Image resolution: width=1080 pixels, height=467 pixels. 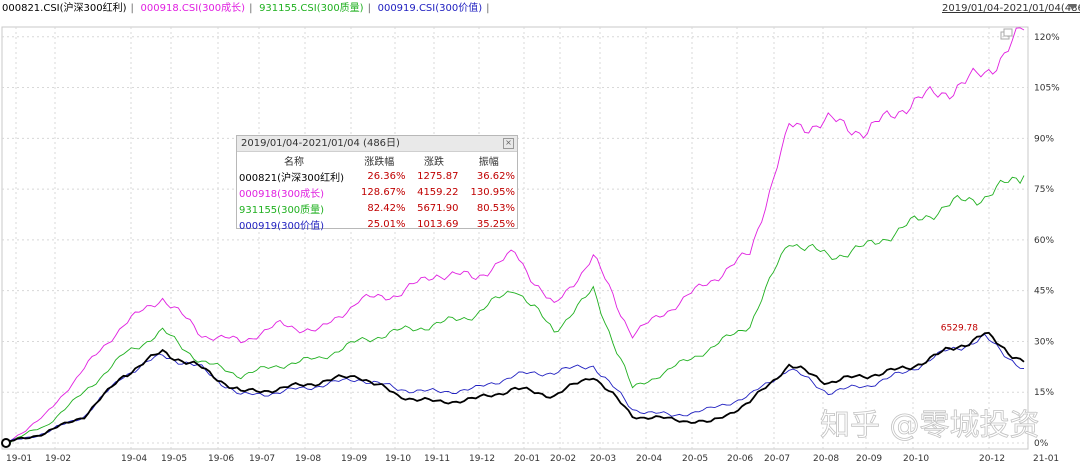 I want to click on info-table-row: 931155(300质量) 82.42% 5671.90 80.53%, so click(x=377, y=208).